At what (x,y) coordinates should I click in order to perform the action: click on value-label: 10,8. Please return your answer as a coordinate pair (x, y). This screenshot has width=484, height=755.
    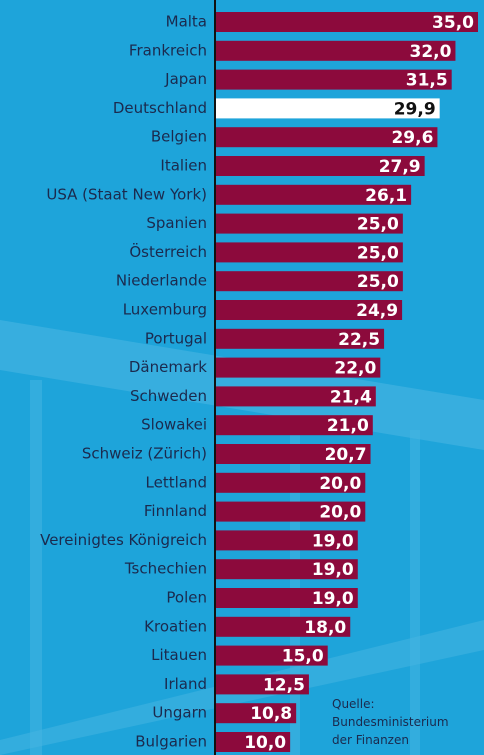
    Looking at the image, I should click on (271, 714).